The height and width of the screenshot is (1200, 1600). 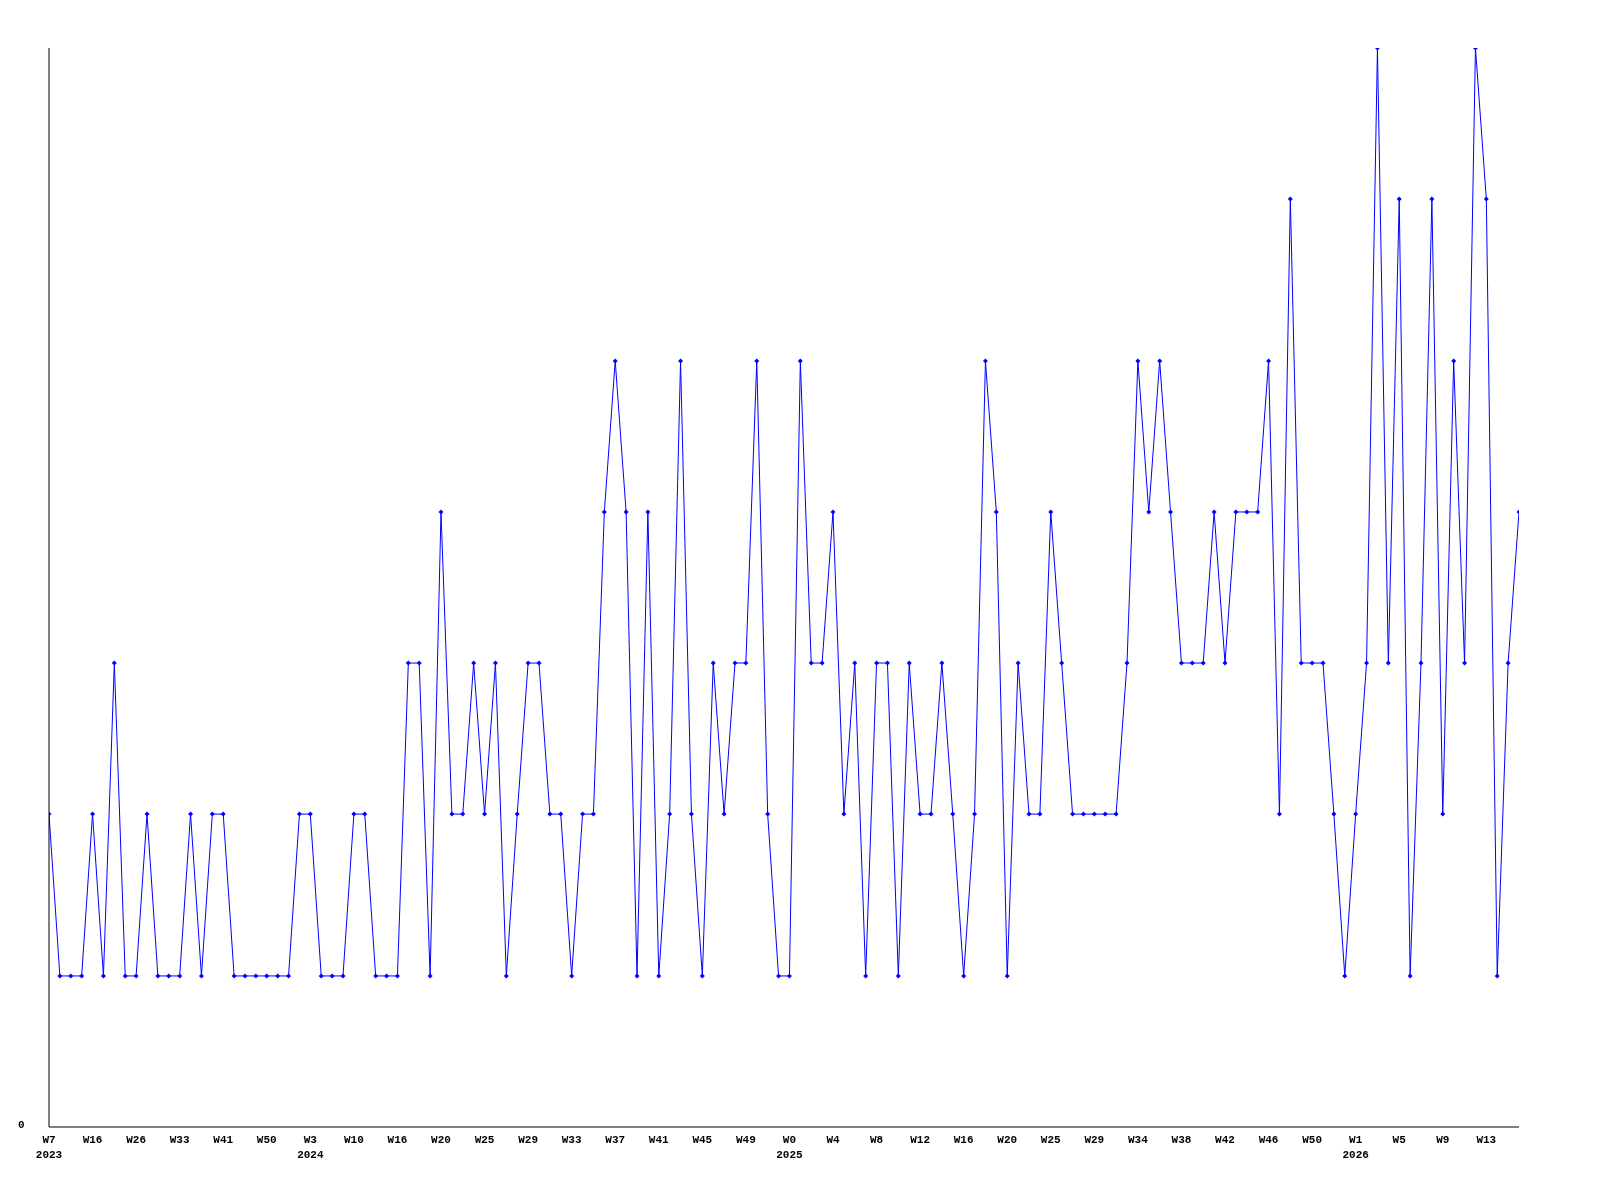 I want to click on x-tick-label: W26, so click(x=136, y=1140).